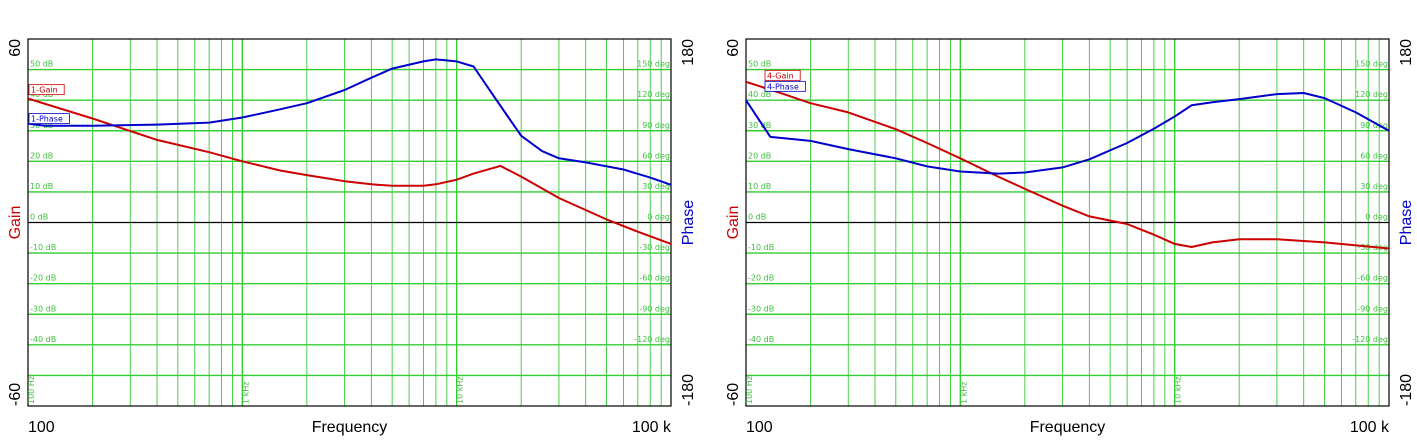 The height and width of the screenshot is (446, 1417). What do you see at coordinates (759, 125) in the screenshot?
I see `gain-grid-label: 30 dB` at bounding box center [759, 125].